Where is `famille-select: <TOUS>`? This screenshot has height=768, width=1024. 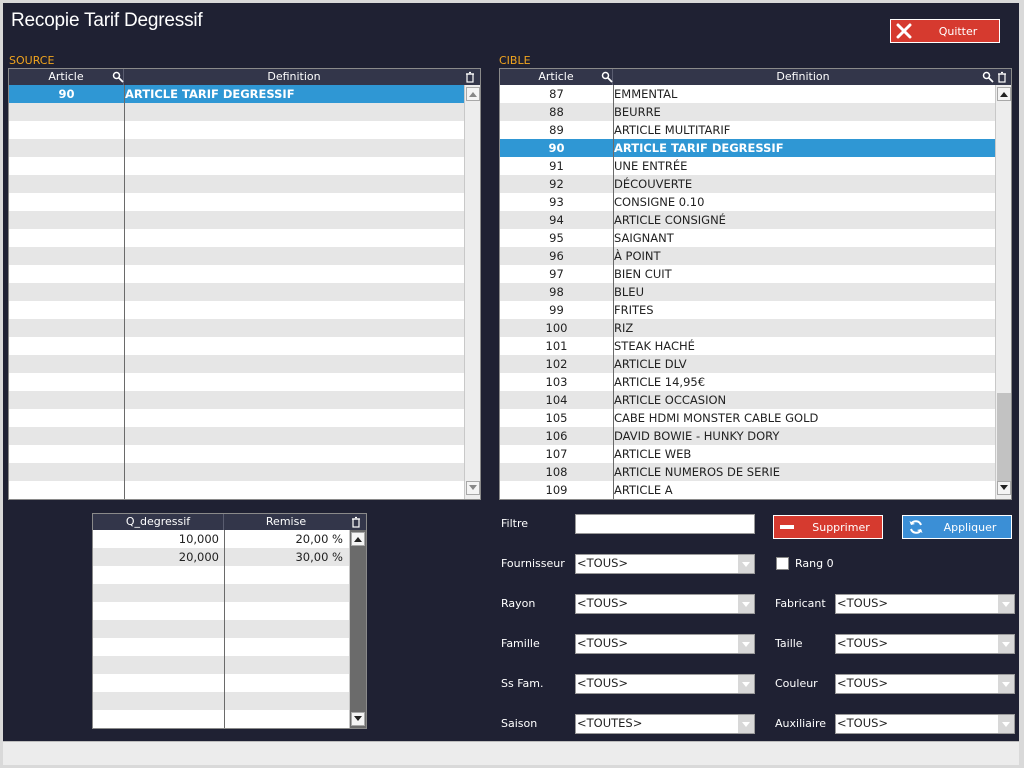 famille-select: <TOUS> is located at coordinates (665, 644).